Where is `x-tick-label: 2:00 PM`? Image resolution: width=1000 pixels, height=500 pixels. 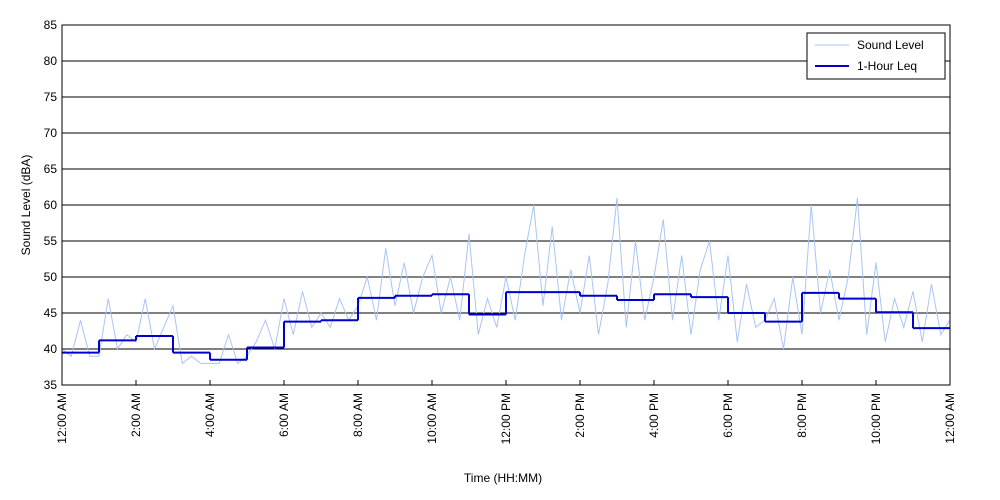
x-tick-label: 2:00 PM is located at coordinates (580, 415).